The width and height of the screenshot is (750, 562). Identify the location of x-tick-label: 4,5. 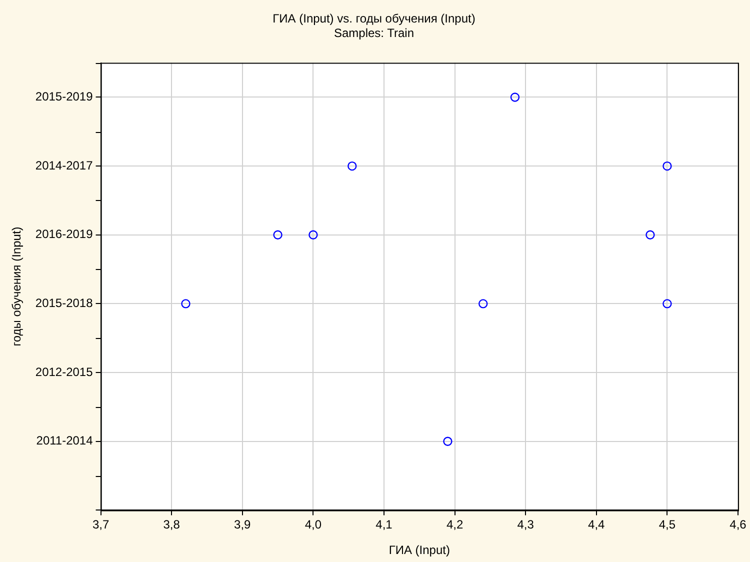
(667, 525).